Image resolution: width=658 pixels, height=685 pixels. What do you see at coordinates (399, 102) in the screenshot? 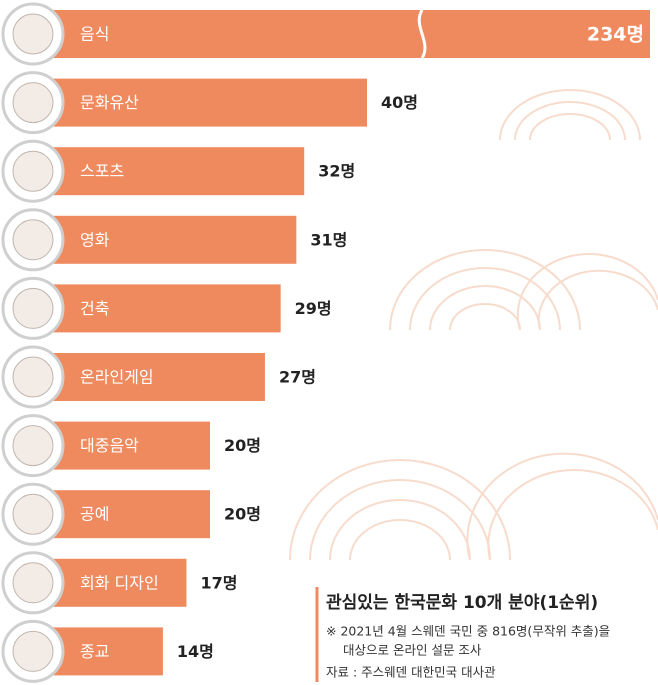
I see `value-label: 40명` at bounding box center [399, 102].